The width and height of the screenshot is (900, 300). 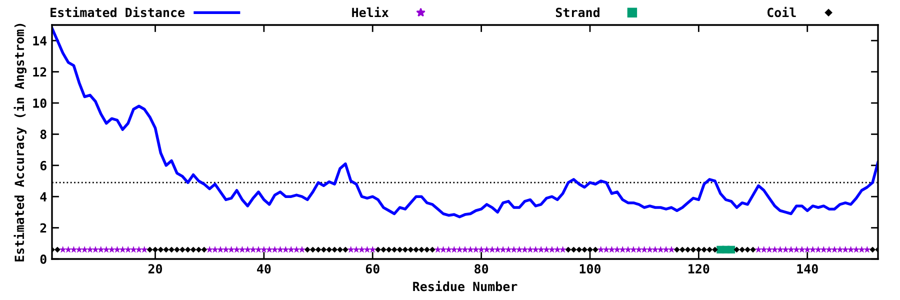 What do you see at coordinates (373, 269) in the screenshot?
I see `x-tick-label: 60` at bounding box center [373, 269].